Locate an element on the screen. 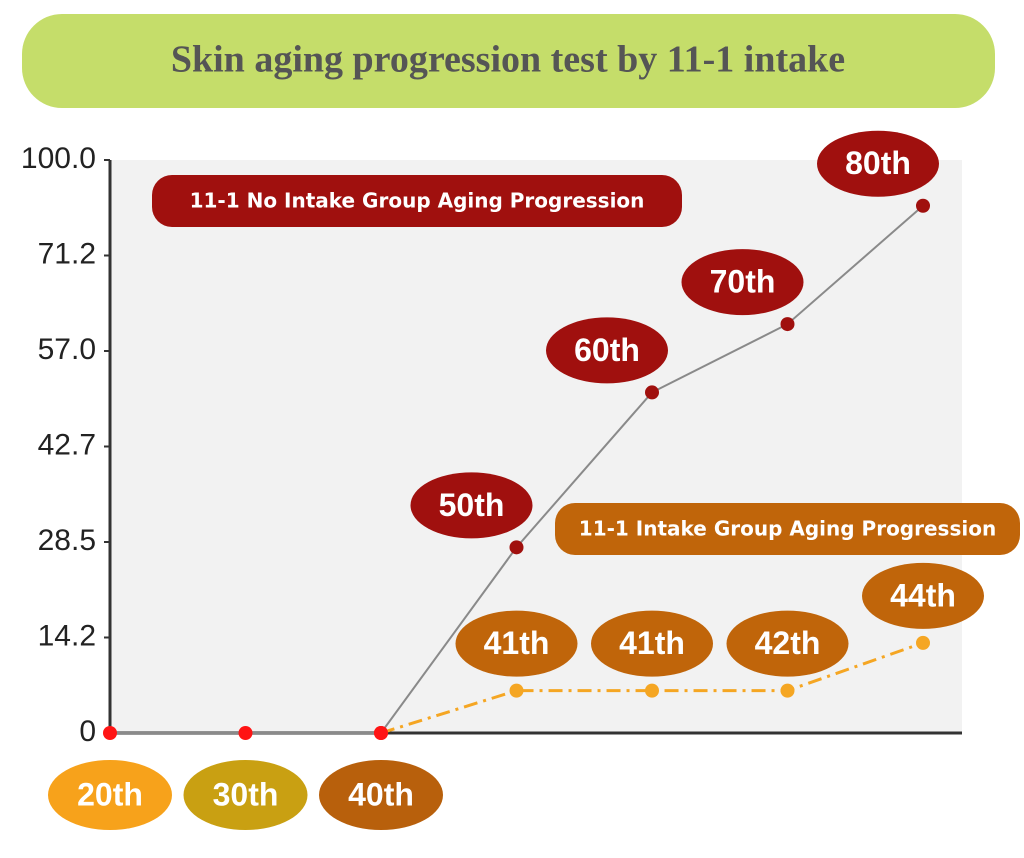 The image size is (1024, 858). point-label: 70th is located at coordinates (743, 282).